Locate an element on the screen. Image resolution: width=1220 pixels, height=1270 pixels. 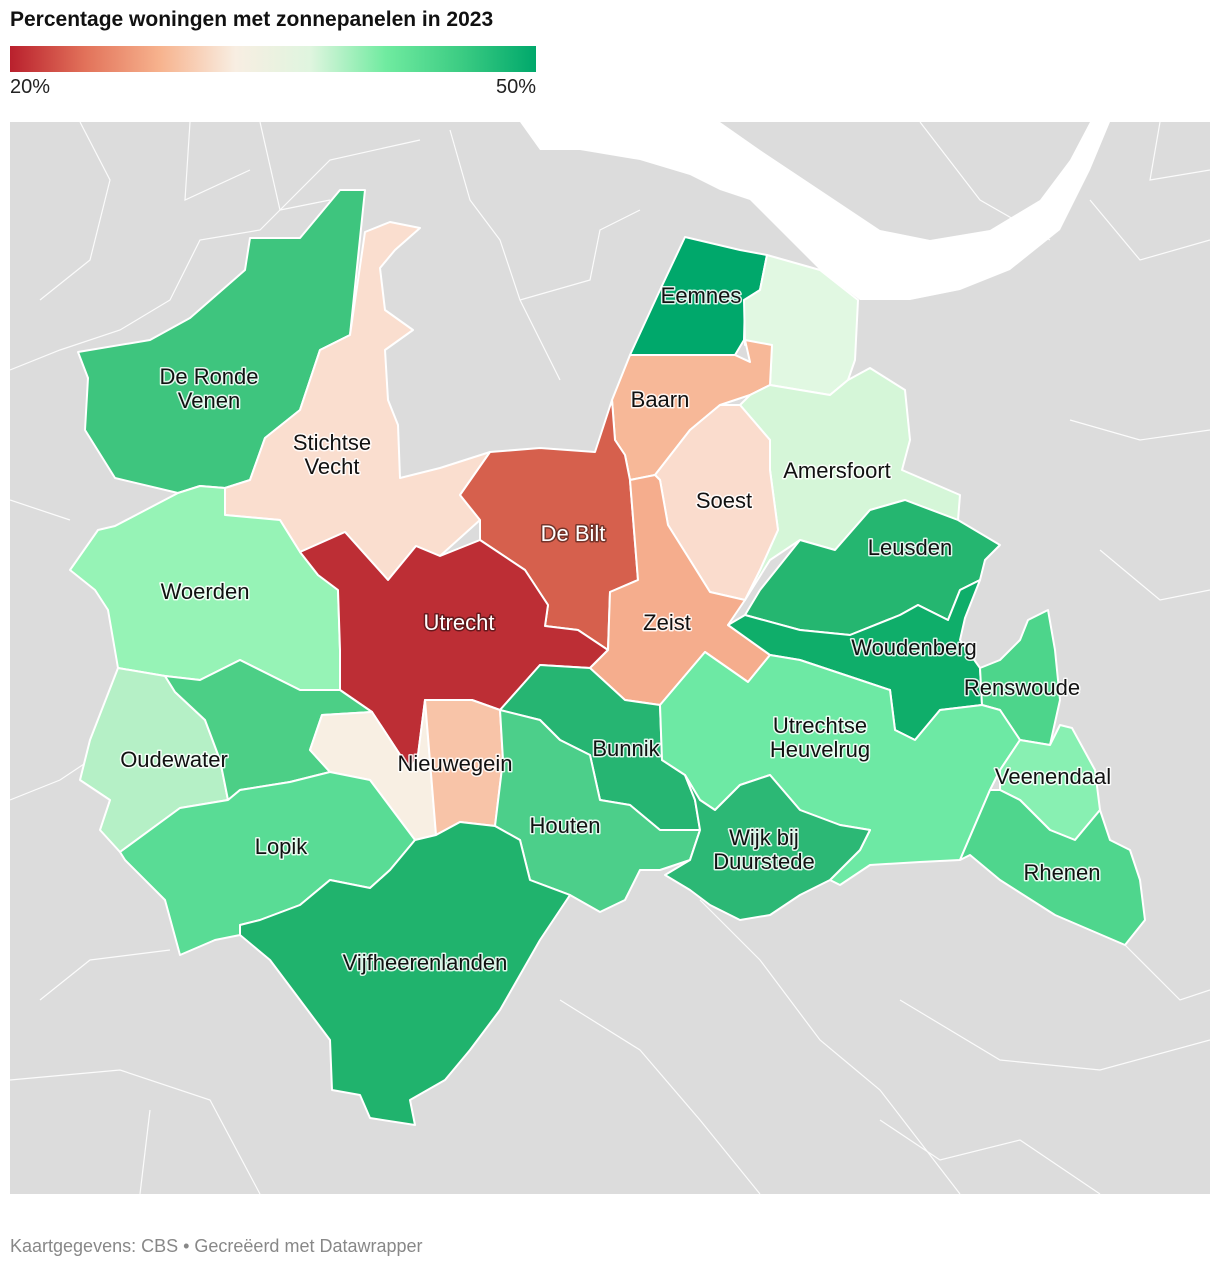
label-woudenberg: Woudenberg is located at coordinates (914, 647).